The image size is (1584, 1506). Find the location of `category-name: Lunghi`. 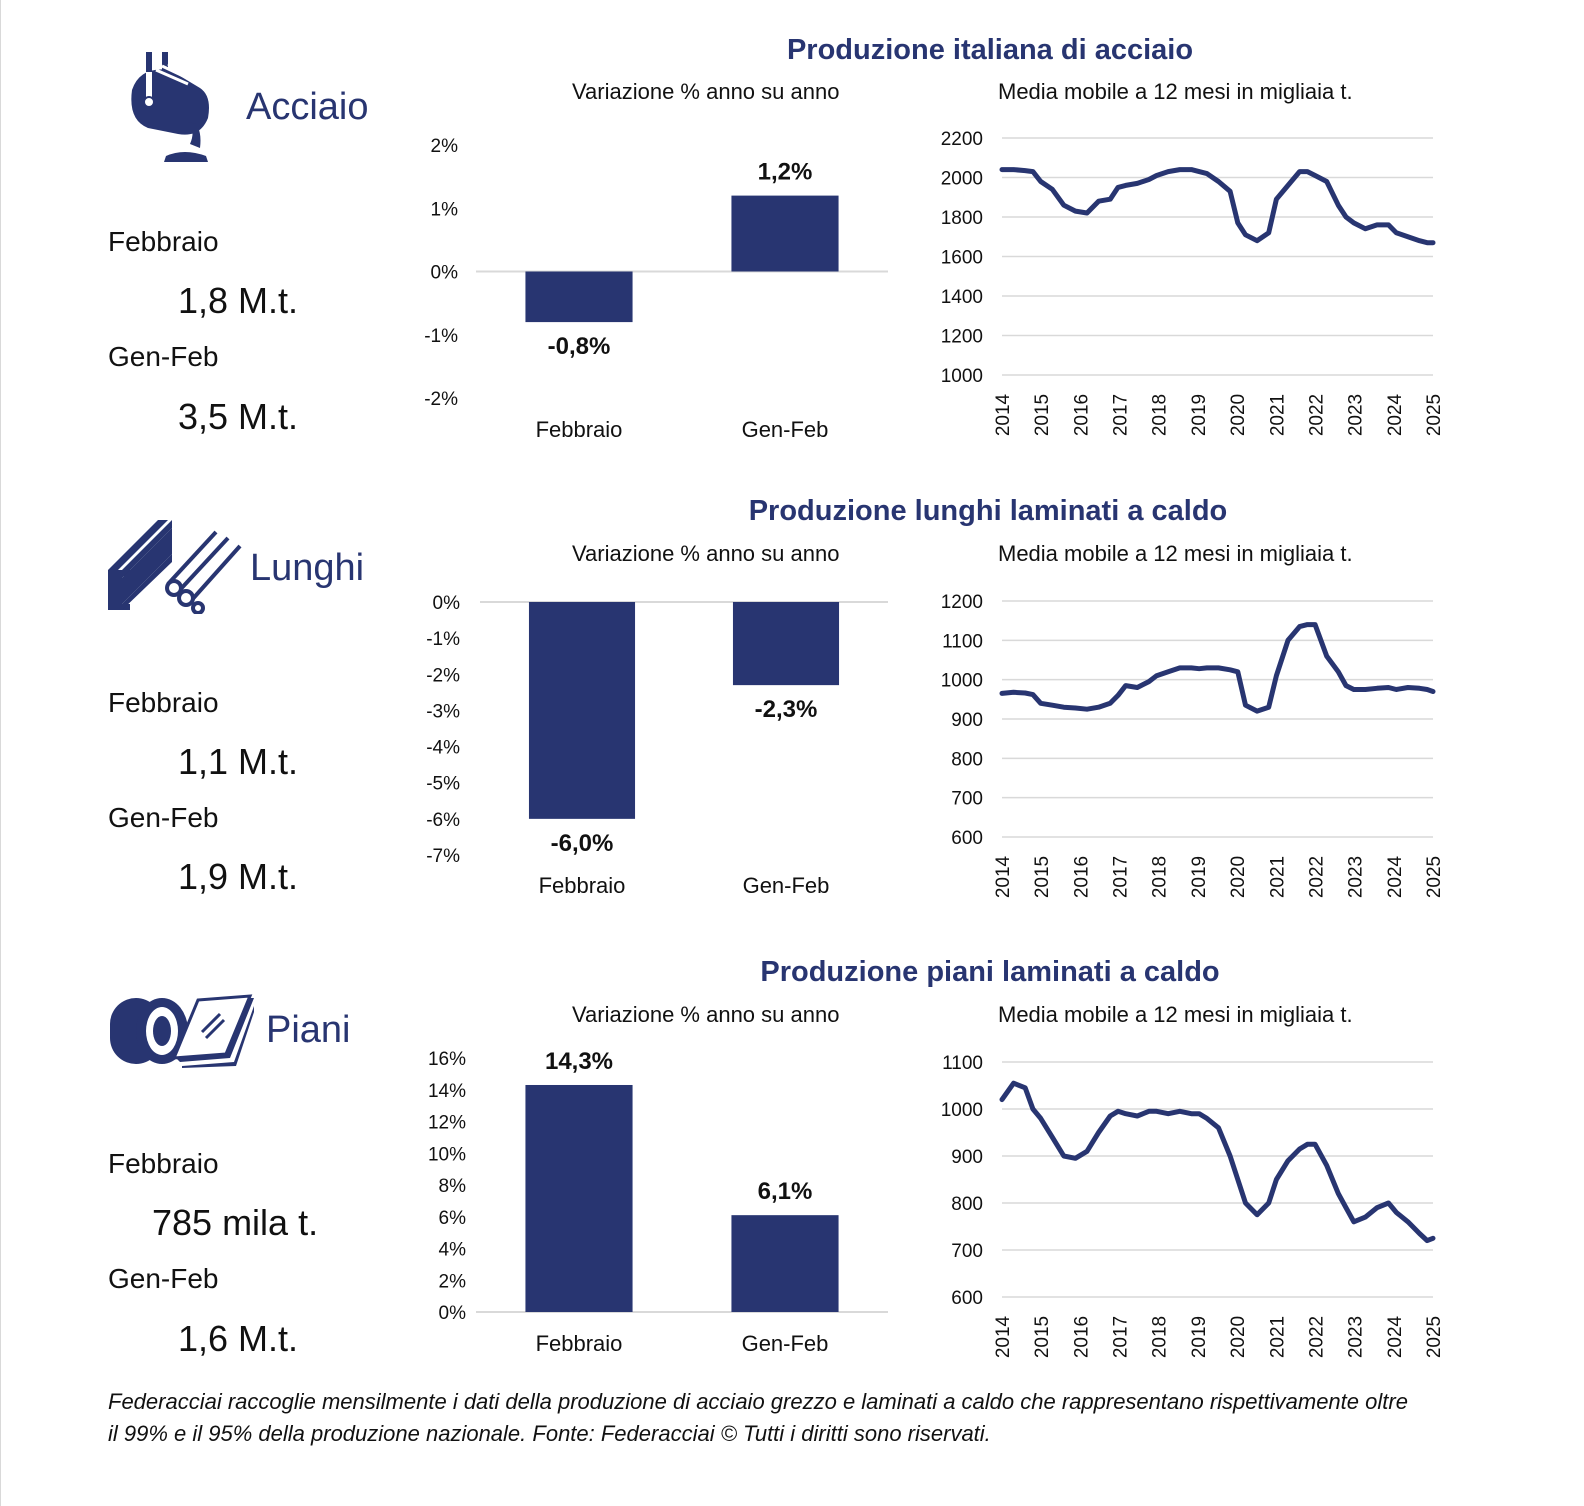

category-name: Lunghi is located at coordinates (307, 568).